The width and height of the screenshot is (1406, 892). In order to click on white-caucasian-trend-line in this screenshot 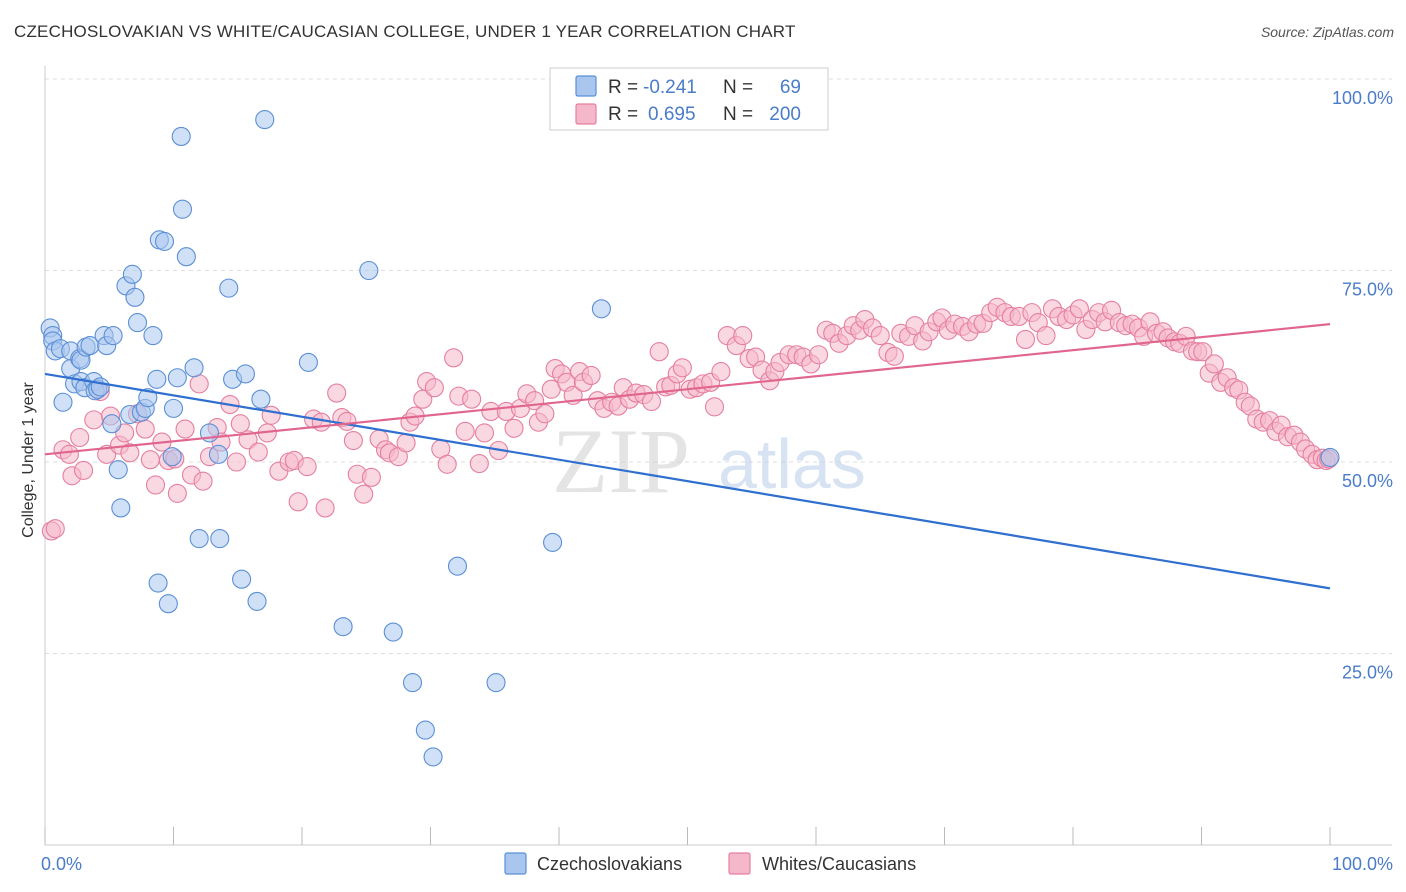, I will do `click(687, 389)`.